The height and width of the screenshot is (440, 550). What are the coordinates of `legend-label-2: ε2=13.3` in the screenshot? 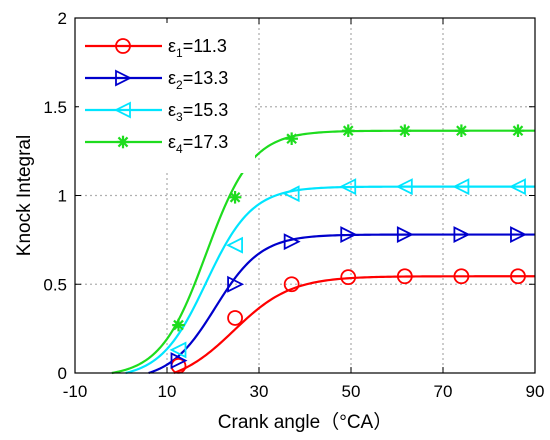 It's located at (198, 80).